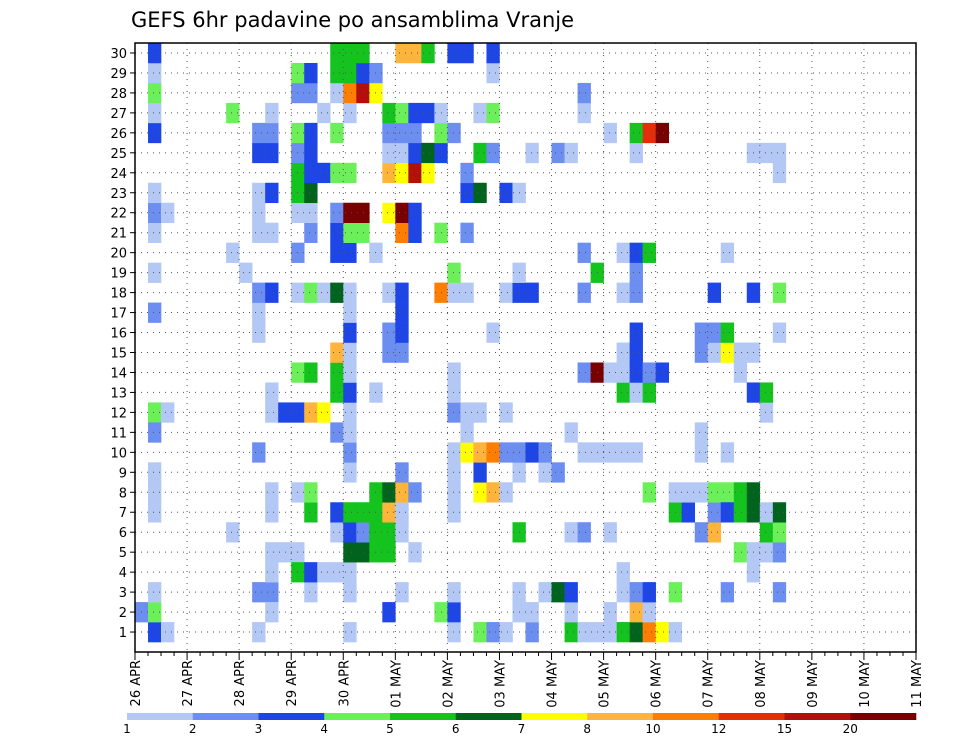 Image resolution: width=960 pixels, height=742 pixels. Describe the element at coordinates (118, 274) in the screenshot. I see `y-tick-label: 19` at that location.